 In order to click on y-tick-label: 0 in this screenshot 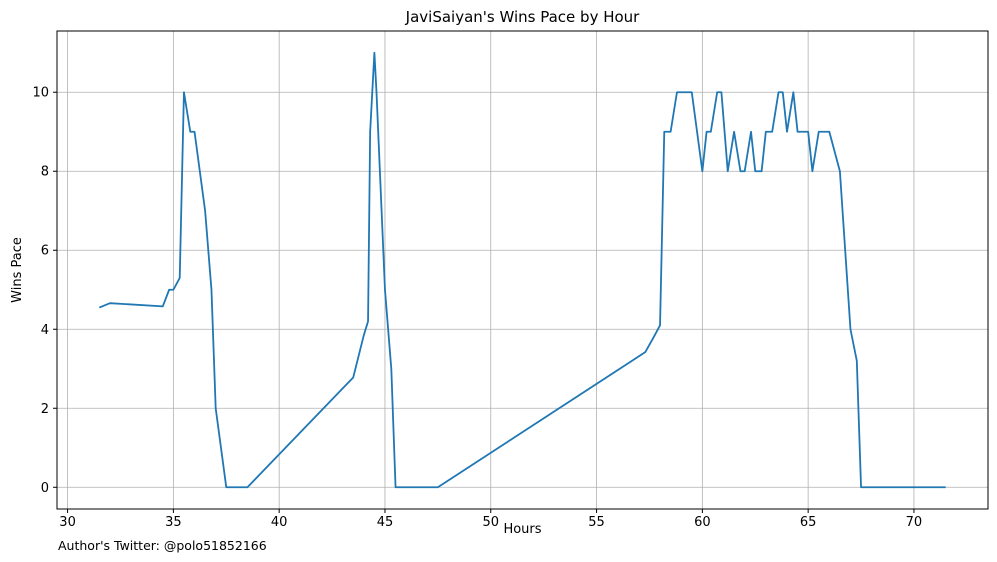, I will do `click(45, 488)`.